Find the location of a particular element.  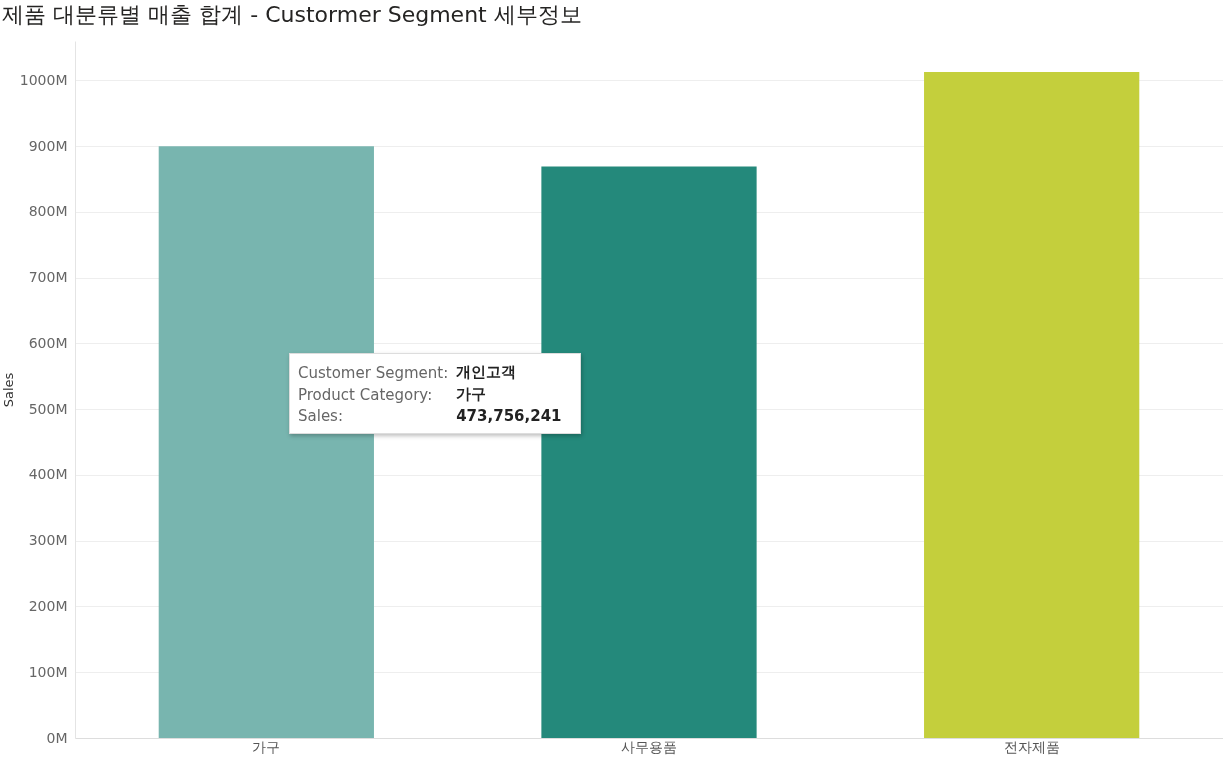

y-tick-label: 200M is located at coordinates (48, 605).